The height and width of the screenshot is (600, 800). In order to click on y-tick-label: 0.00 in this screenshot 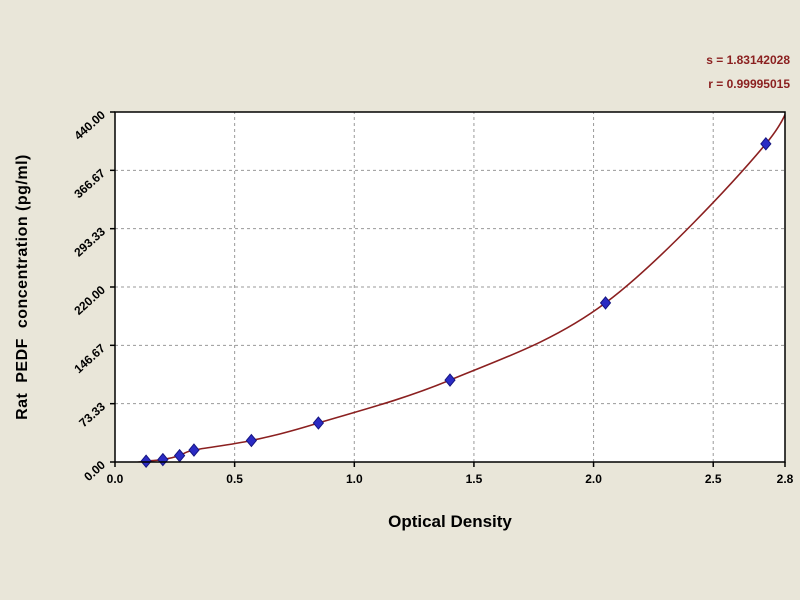, I will do `click(94, 471)`.